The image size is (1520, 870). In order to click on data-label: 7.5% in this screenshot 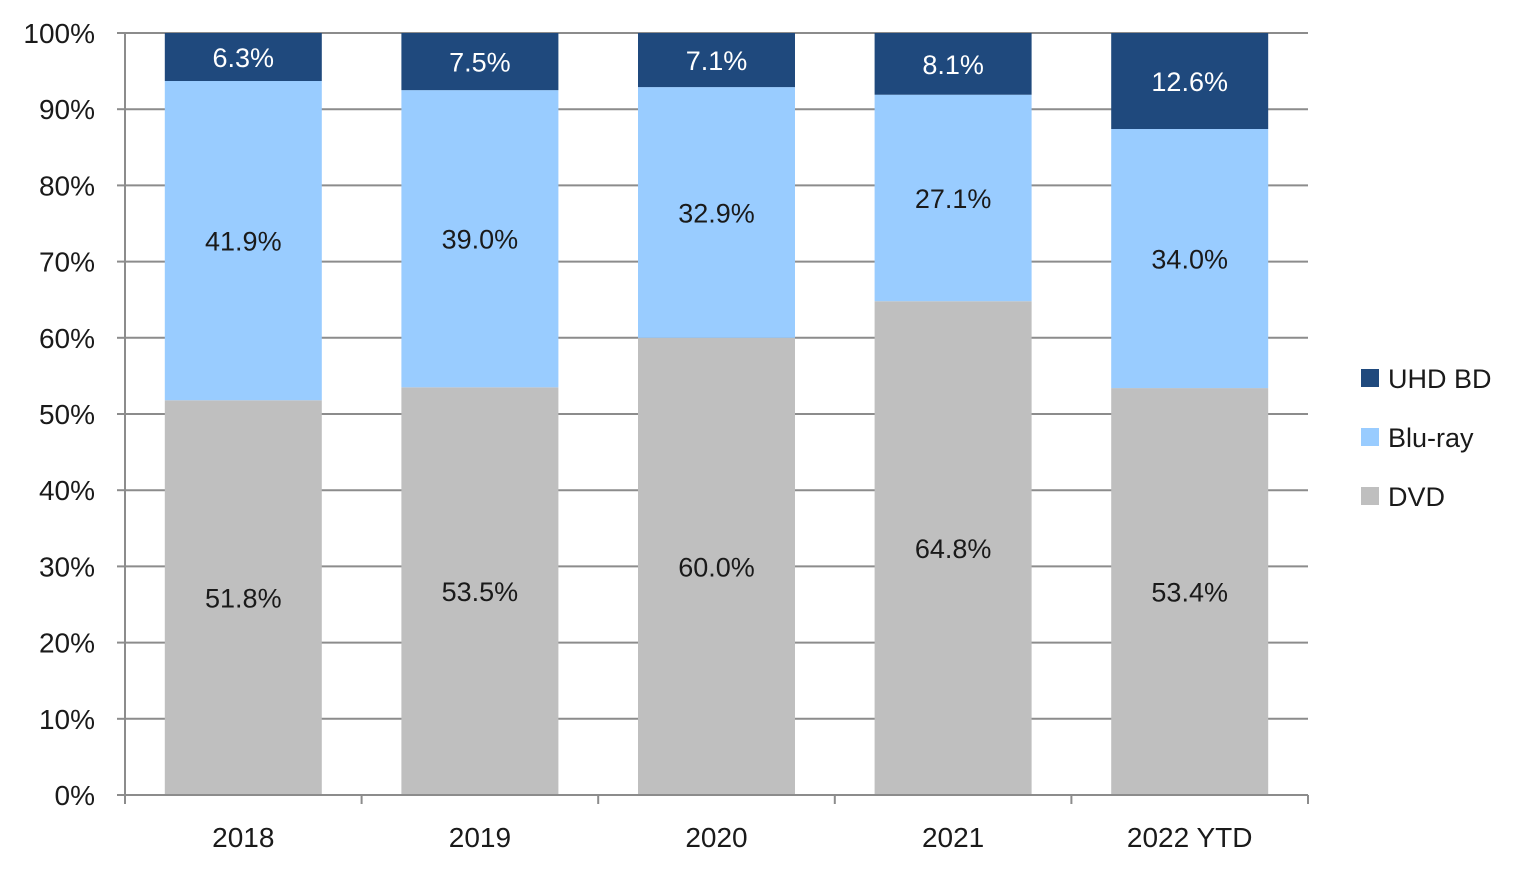, I will do `click(480, 63)`.